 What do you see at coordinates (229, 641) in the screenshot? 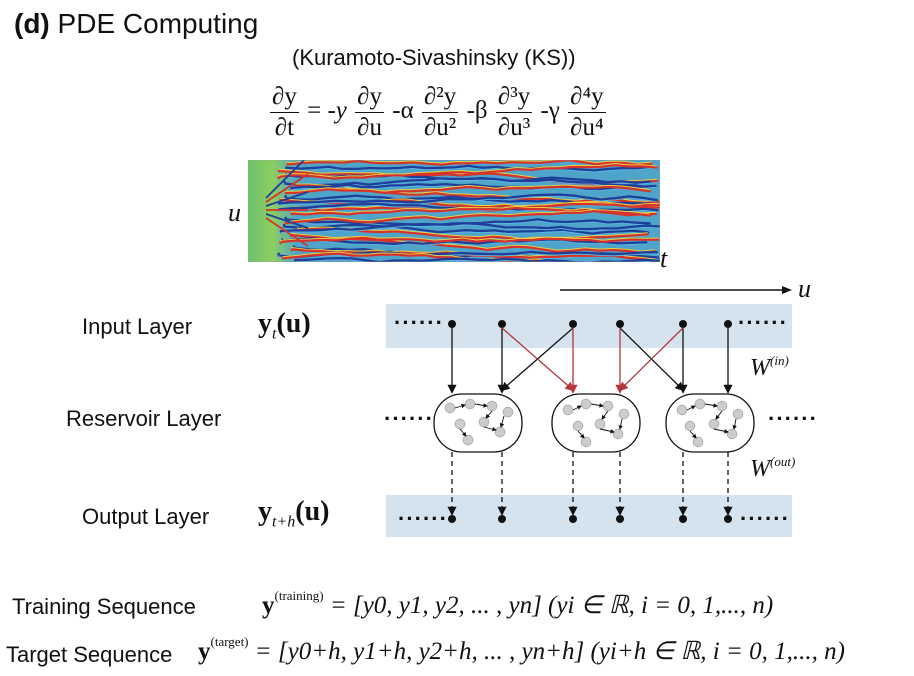
I see `target-sup: (target)` at bounding box center [229, 641].